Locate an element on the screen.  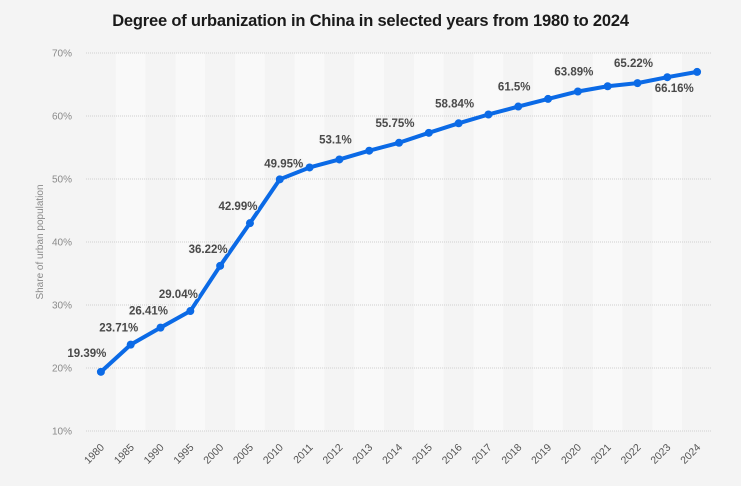
data-label: 63.89% is located at coordinates (573, 72).